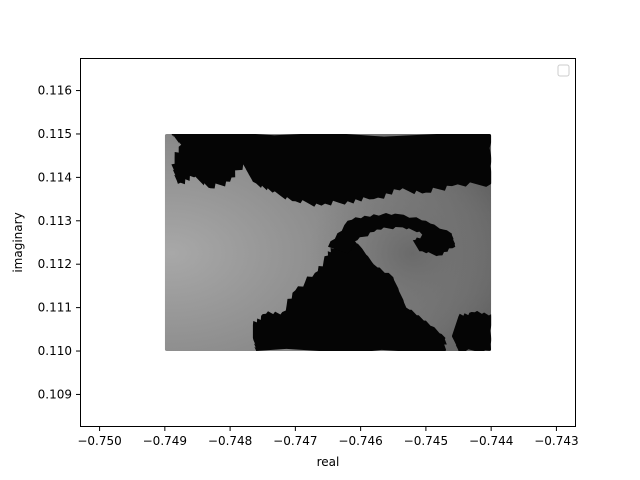  Describe the element at coordinates (426, 441) in the screenshot. I see `x-tick-label: −0.745` at that location.